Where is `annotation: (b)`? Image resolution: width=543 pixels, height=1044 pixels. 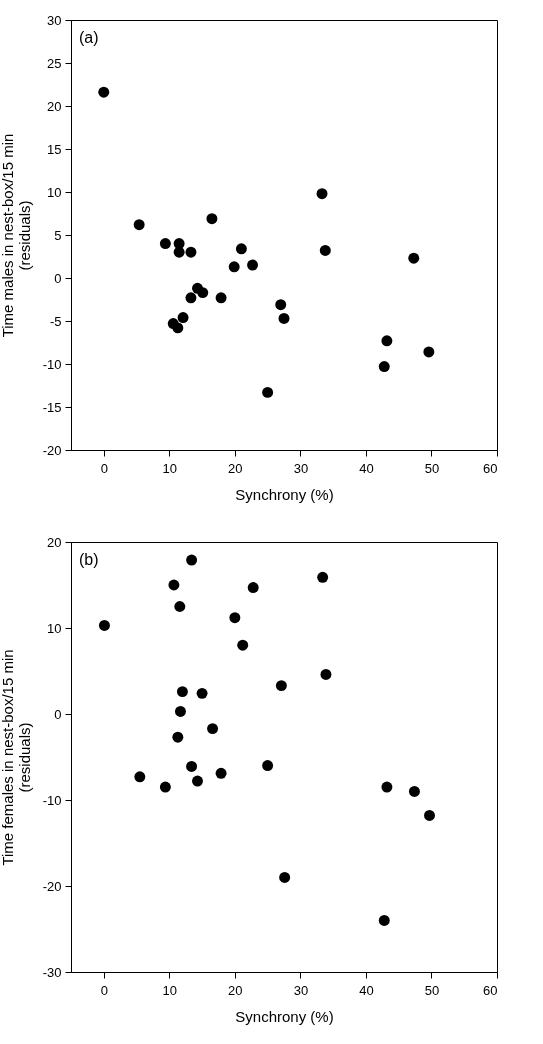 annotation: (b) is located at coordinates (89, 559).